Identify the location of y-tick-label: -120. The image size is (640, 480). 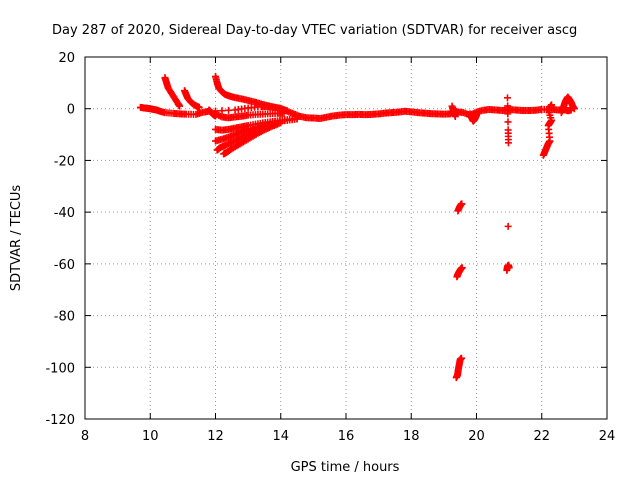
(60, 420).